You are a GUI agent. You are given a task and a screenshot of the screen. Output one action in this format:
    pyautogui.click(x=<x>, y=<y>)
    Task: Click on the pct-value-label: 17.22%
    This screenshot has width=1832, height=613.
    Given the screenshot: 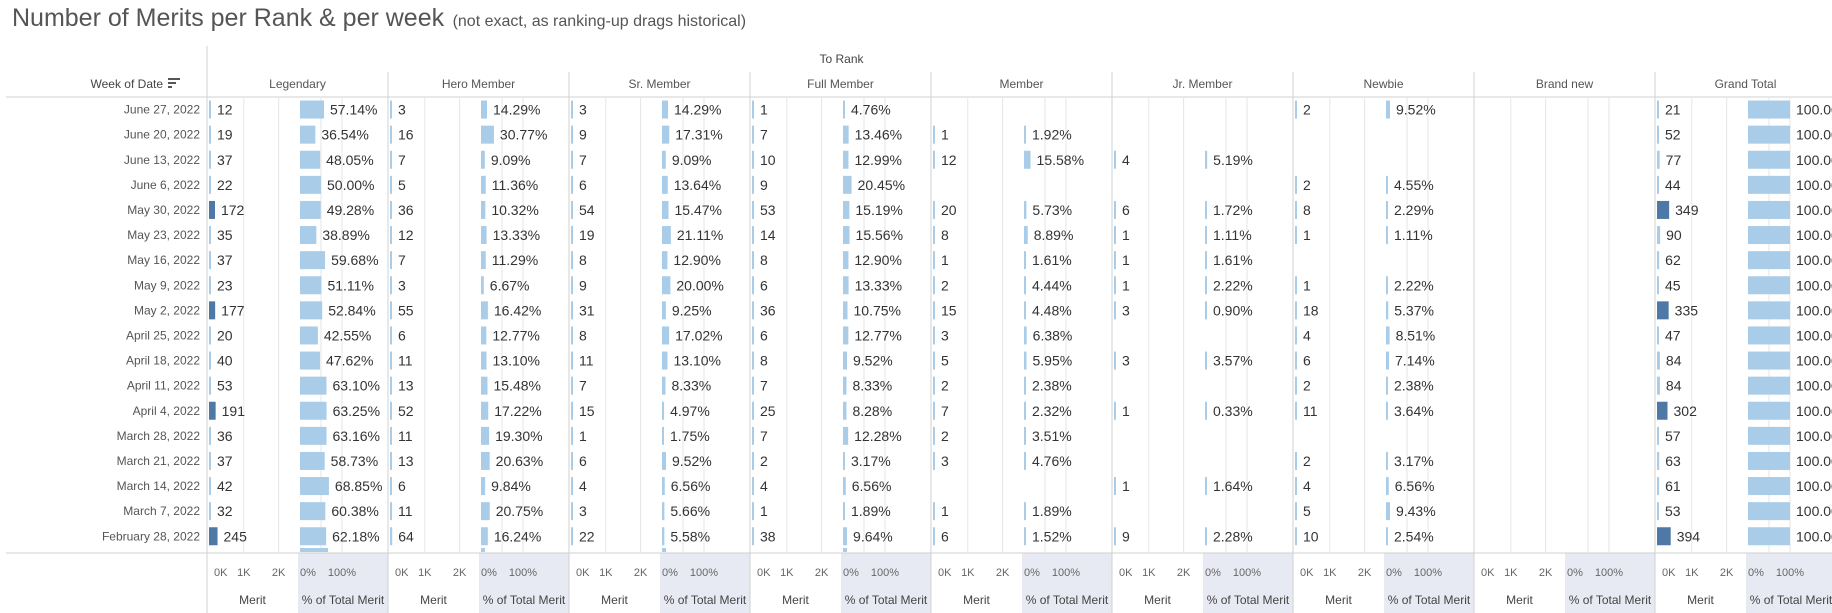 What is the action you would take?
    pyautogui.click(x=517, y=411)
    